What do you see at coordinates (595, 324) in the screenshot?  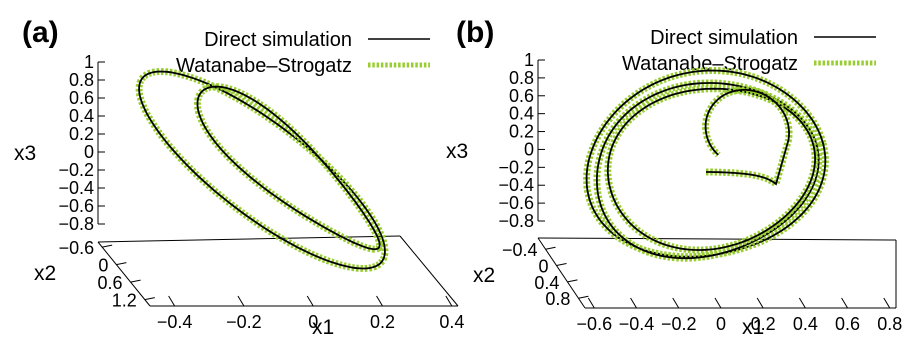 I see `x1-tick-label: −0.6` at bounding box center [595, 324].